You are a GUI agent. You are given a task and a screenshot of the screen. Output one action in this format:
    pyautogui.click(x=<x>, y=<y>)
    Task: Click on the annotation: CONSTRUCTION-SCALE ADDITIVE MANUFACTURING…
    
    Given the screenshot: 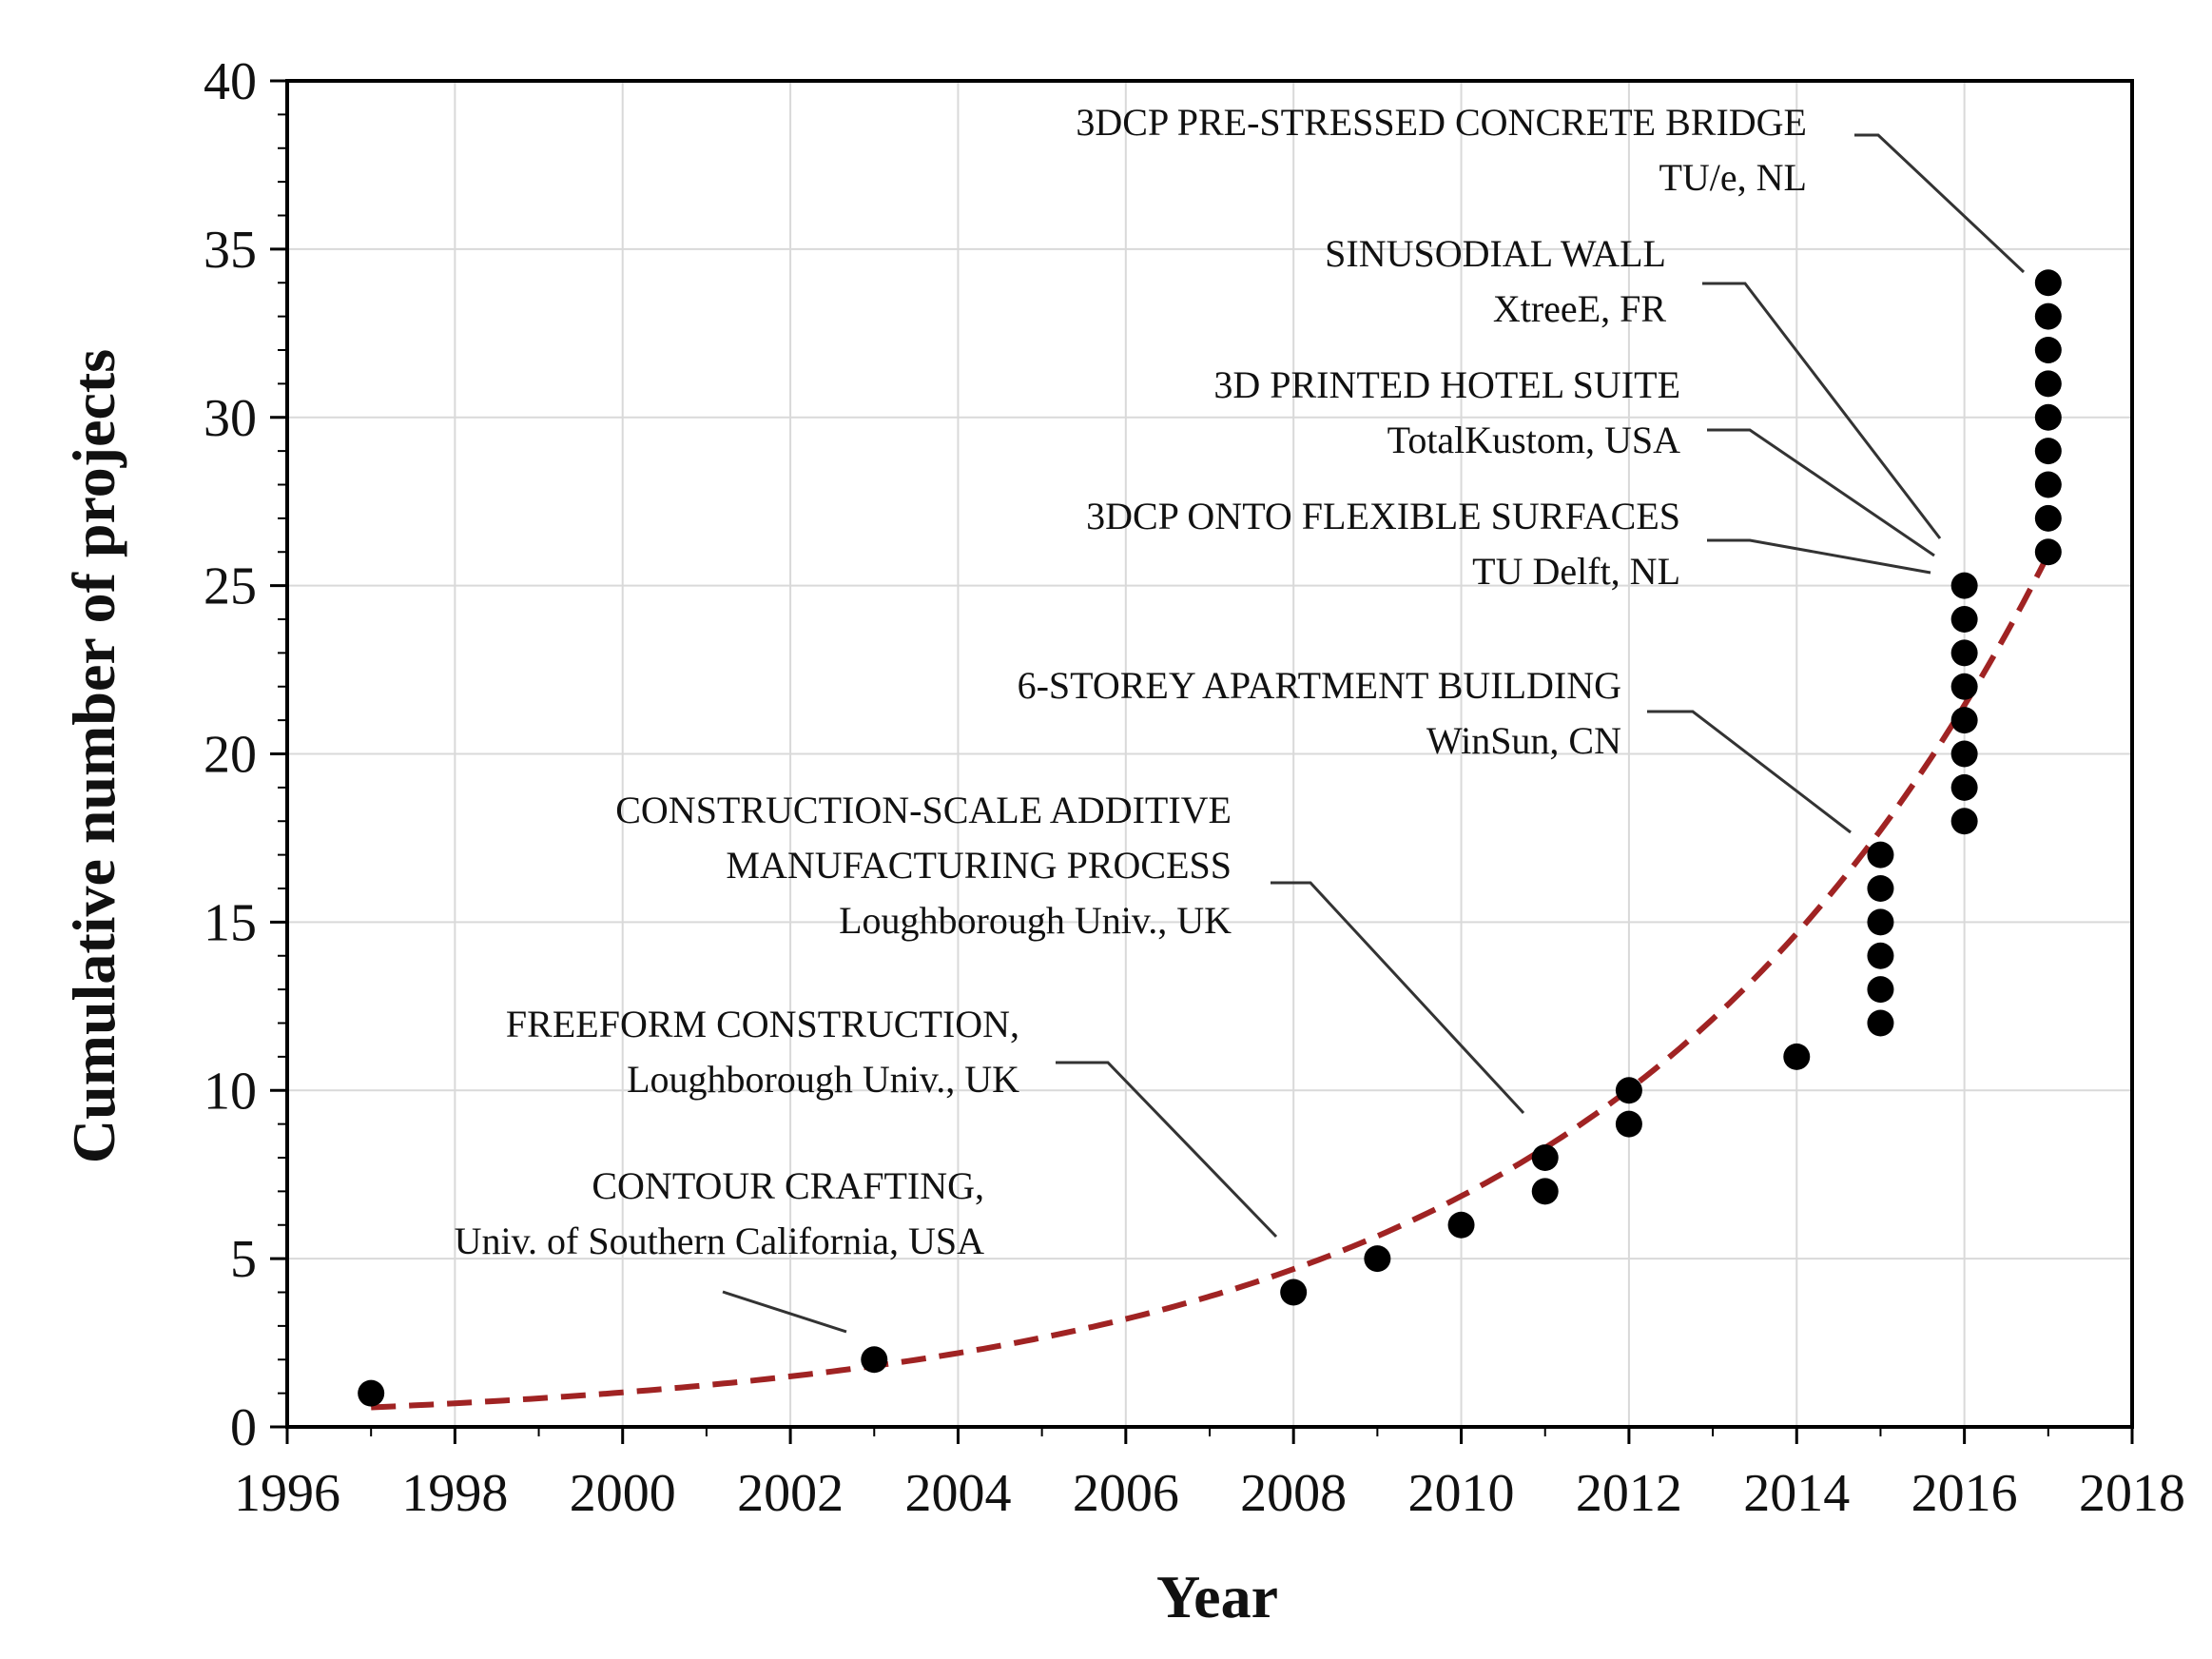 What is the action you would take?
    pyautogui.click(x=923, y=865)
    